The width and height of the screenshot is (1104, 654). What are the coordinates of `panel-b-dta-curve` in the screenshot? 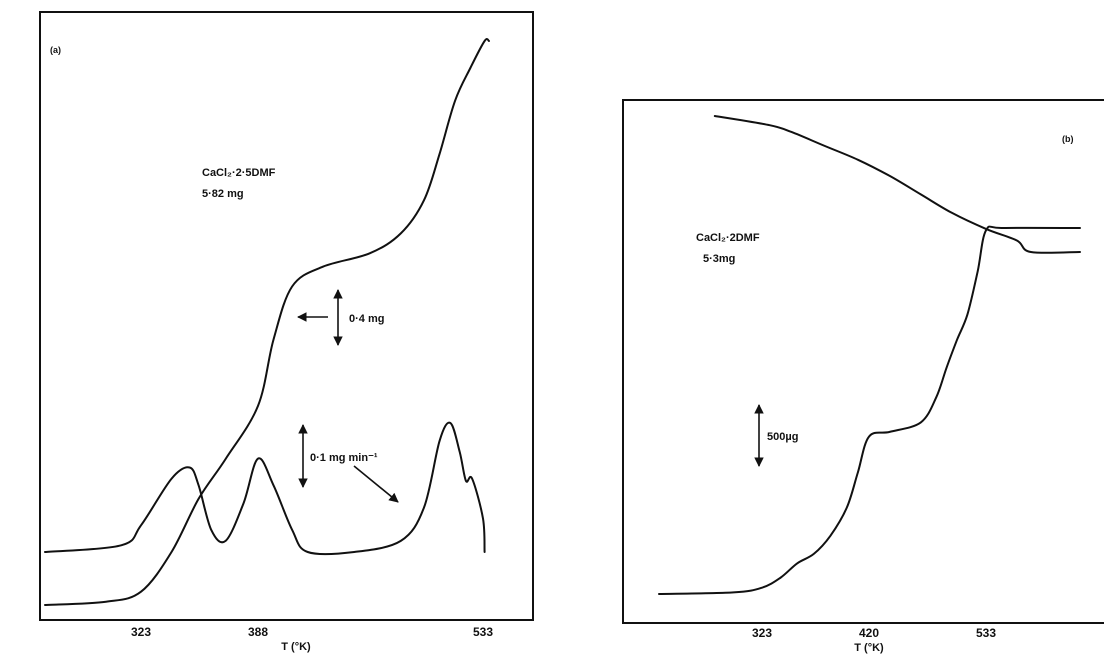 It's located at (897, 184).